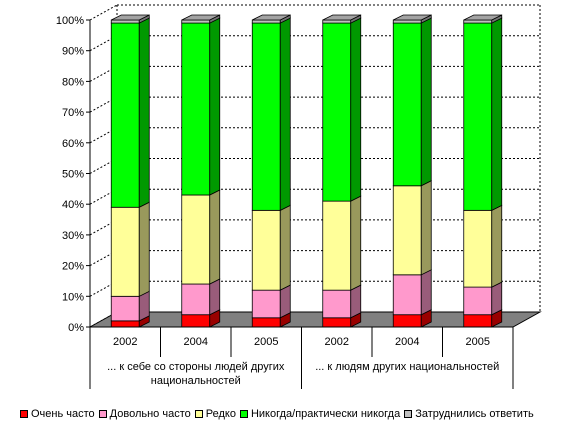 Image resolution: width=573 pixels, height=433 pixels. I want to click on legend-label: Очень часто, so click(63, 414).